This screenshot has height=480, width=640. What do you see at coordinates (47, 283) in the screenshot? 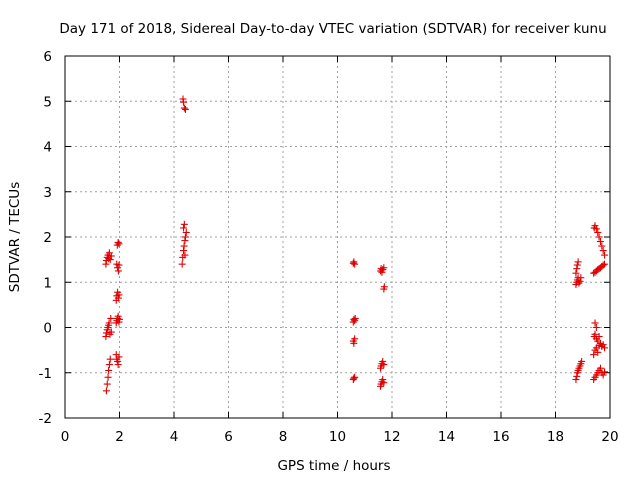
I see `y-tick-label: 1` at bounding box center [47, 283].